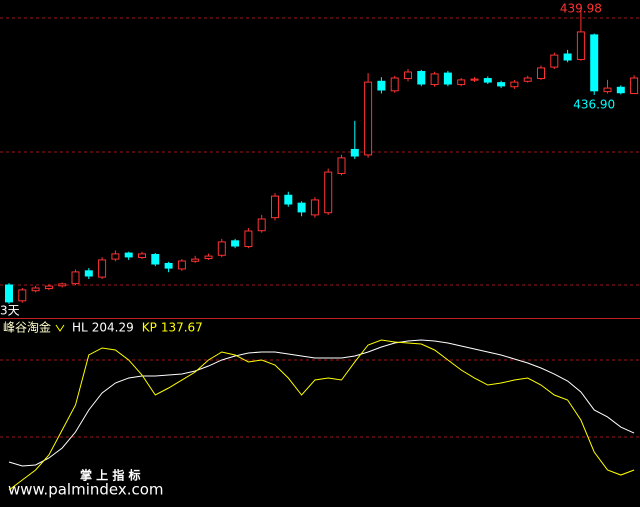 The image size is (640, 507). I want to click on legend-value: 137.67, so click(182, 328).